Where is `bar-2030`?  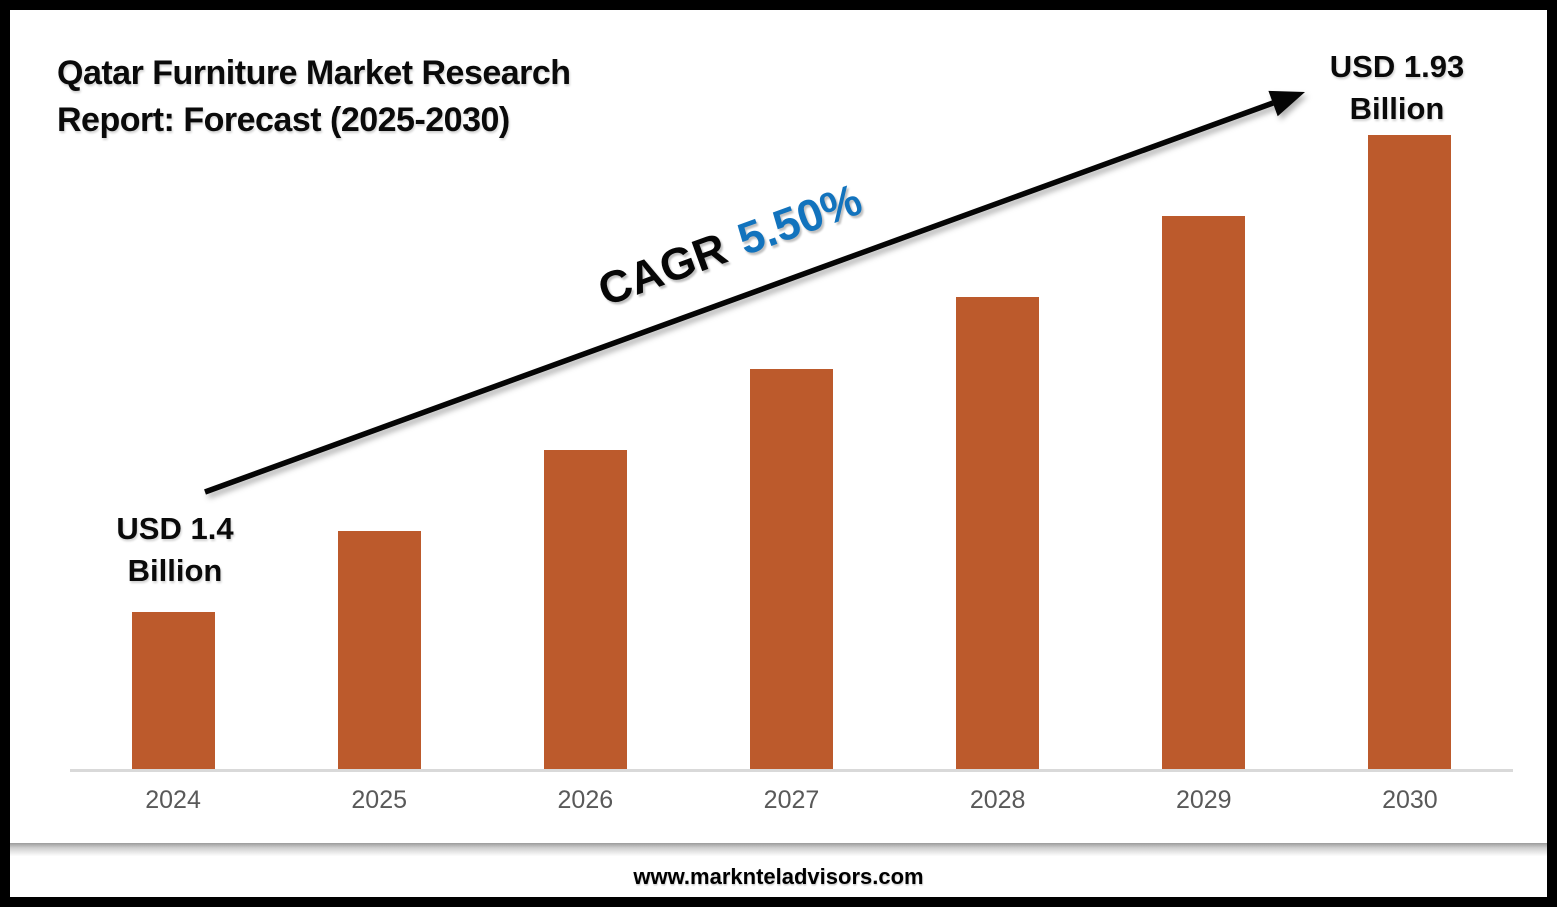
bar-2030 is located at coordinates (1410, 452).